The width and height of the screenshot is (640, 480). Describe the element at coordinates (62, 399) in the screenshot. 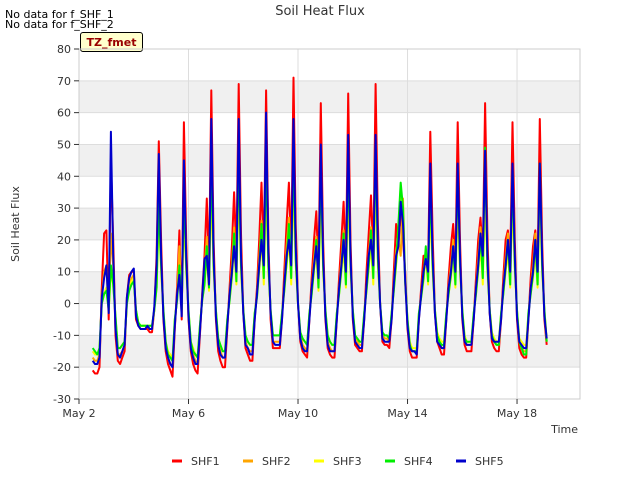

I see `y-tick-label: -30` at that location.